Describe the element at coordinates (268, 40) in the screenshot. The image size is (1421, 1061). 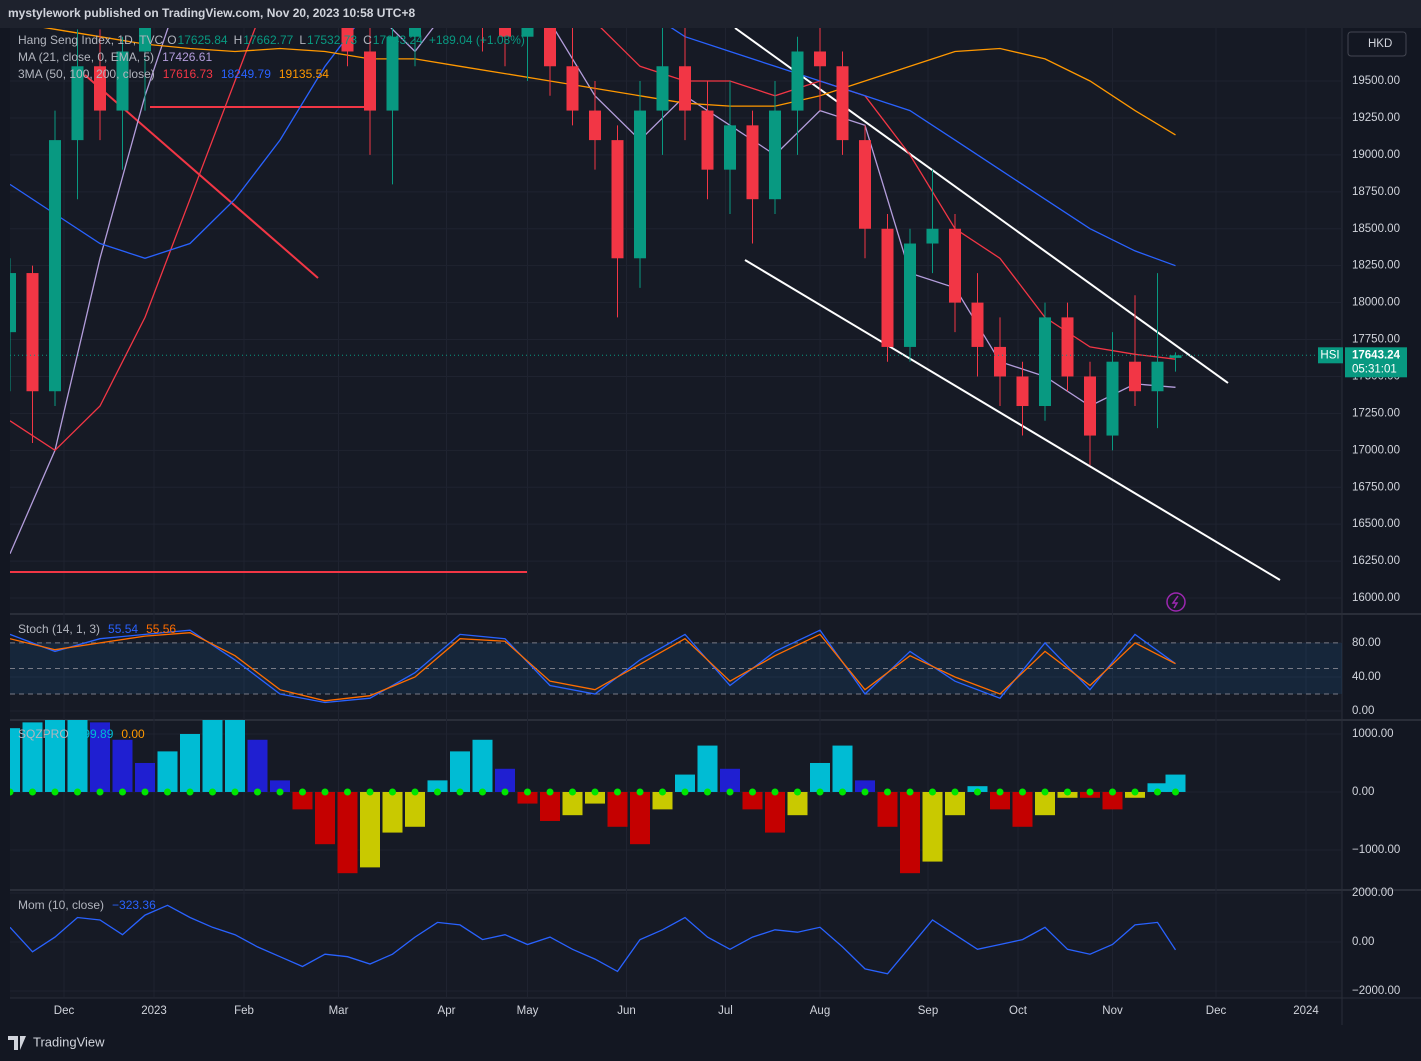
I see `legend-text: 17662.77` at that location.